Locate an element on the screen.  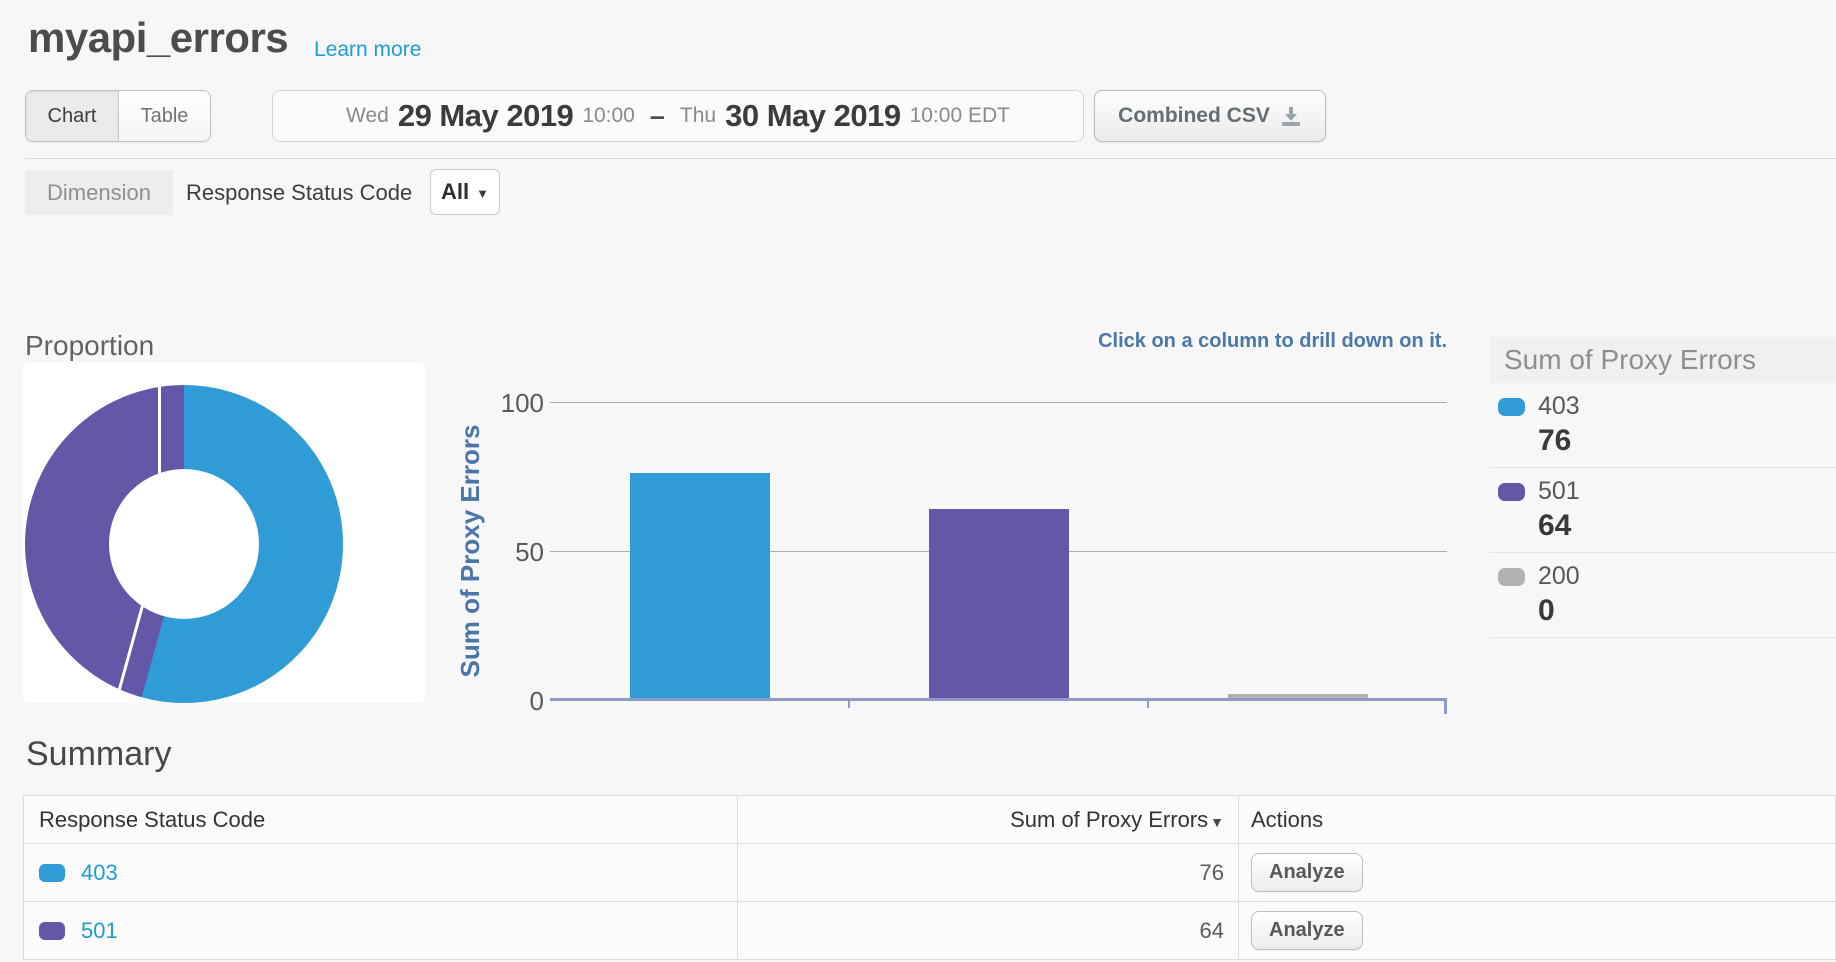
legend-value: 76 is located at coordinates (1555, 440).